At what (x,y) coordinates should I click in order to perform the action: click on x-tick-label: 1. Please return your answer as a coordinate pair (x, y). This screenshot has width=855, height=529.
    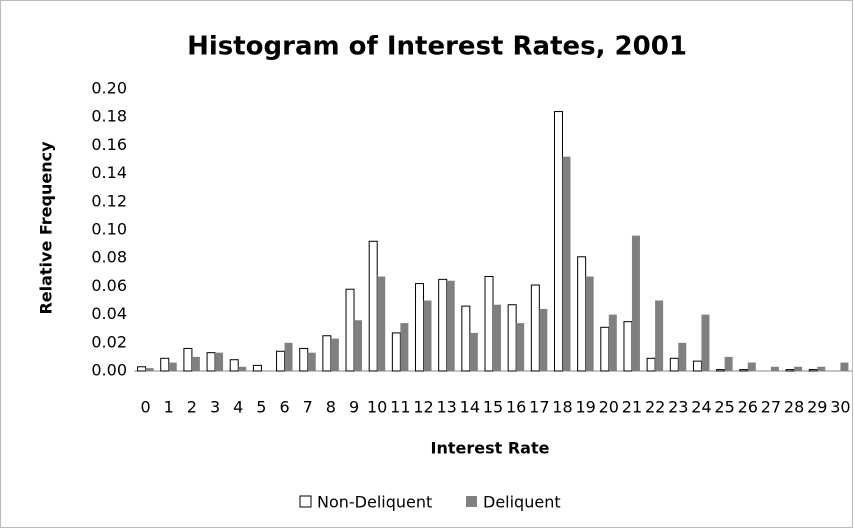
    Looking at the image, I should click on (169, 407).